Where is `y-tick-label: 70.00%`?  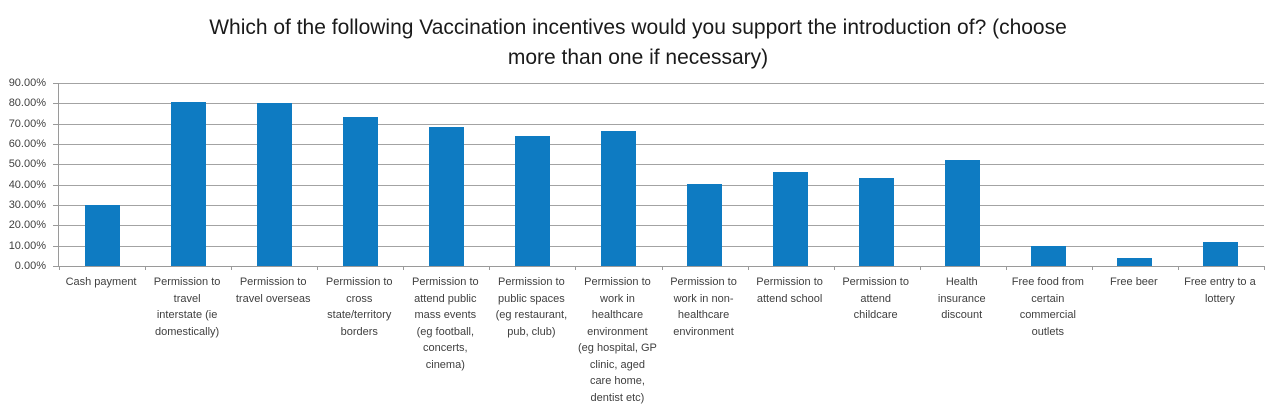 y-tick-label: 70.00% is located at coordinates (27, 123).